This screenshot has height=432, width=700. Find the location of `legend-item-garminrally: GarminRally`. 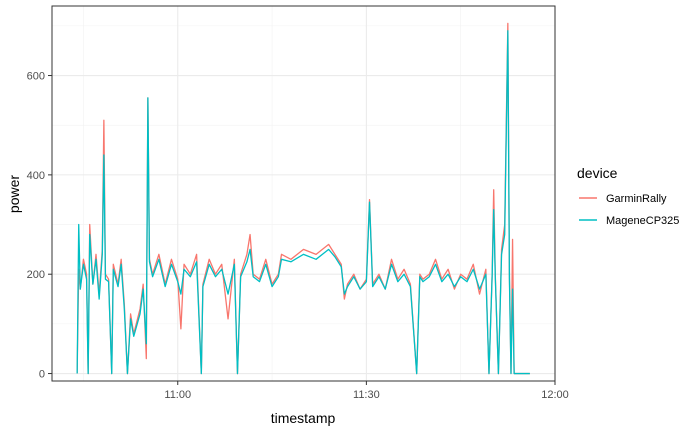

legend-item-garminrally: GarminRally is located at coordinates (623, 199).